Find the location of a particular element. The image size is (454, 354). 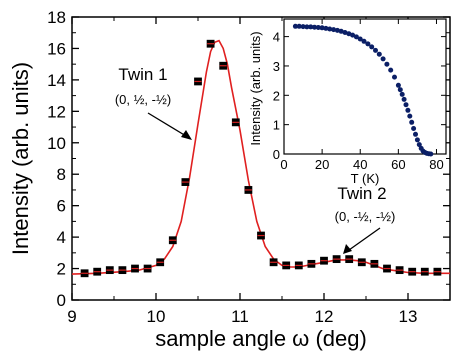

inset-y-tick-label: 3 is located at coordinates (276, 66).